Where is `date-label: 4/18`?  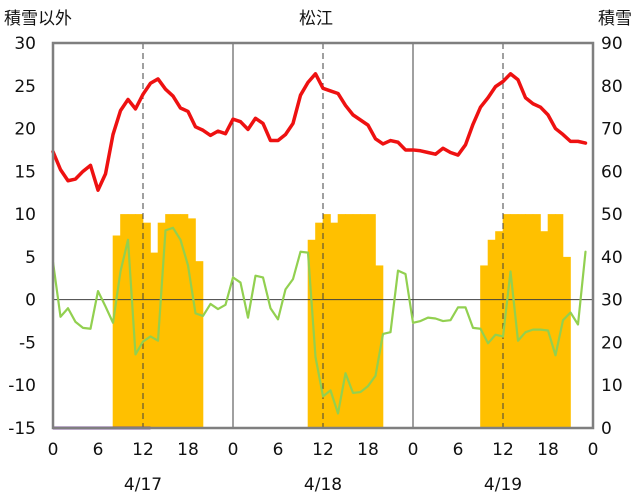 date-label: 4/18 is located at coordinates (323, 485).